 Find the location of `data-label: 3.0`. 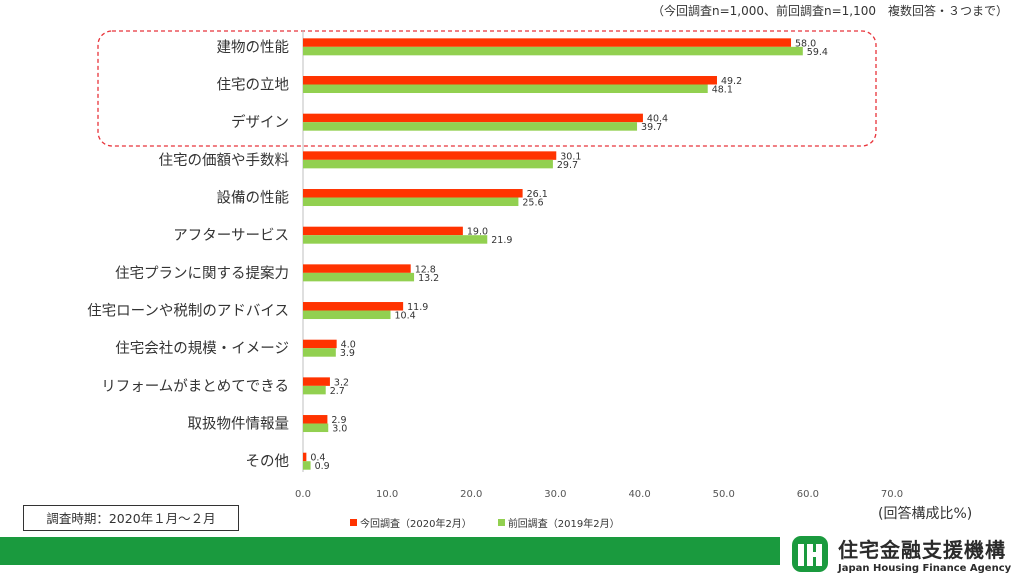

data-label: 3.0 is located at coordinates (339, 429).